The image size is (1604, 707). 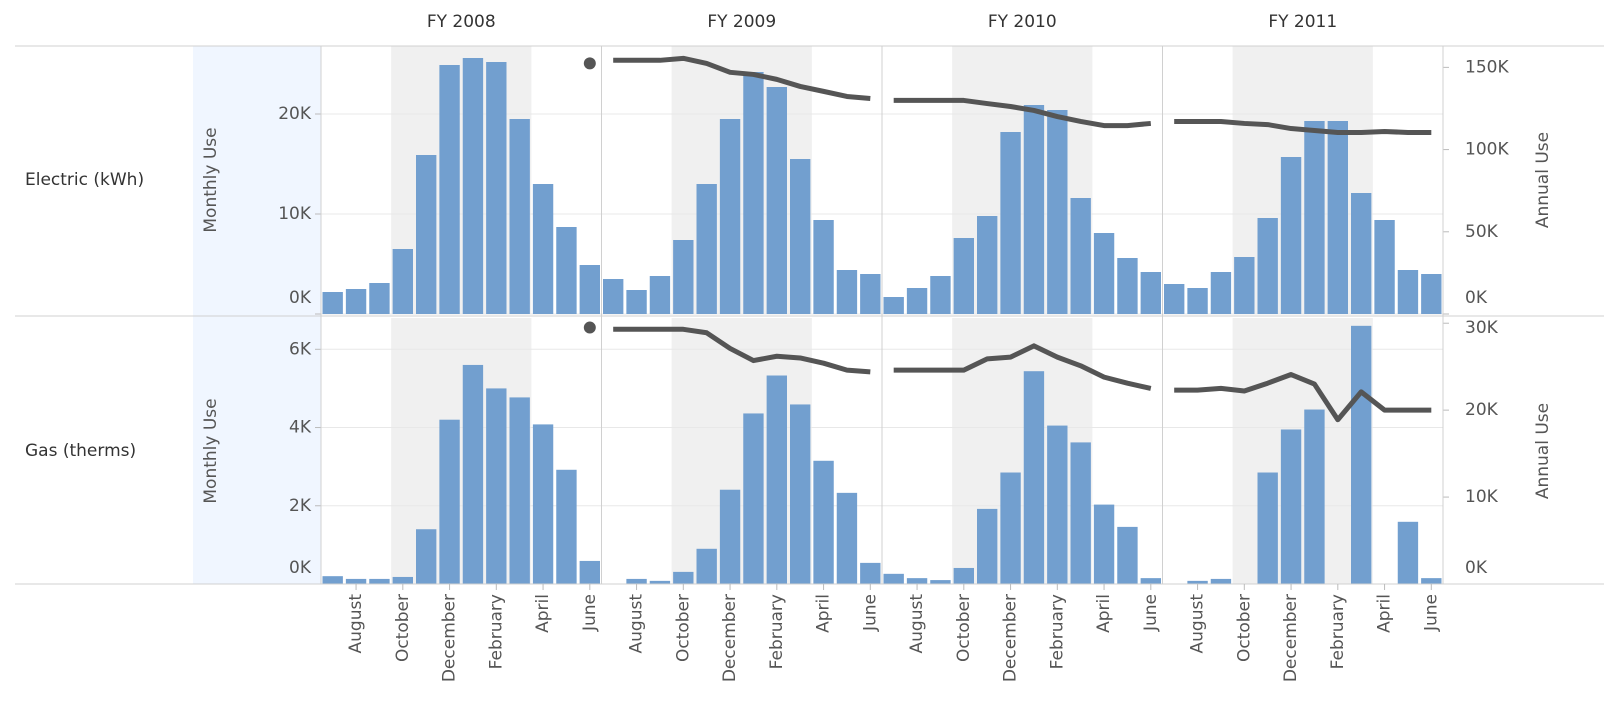 What do you see at coordinates (300, 349) in the screenshot?
I see `y-tick-label: 6K` at bounding box center [300, 349].